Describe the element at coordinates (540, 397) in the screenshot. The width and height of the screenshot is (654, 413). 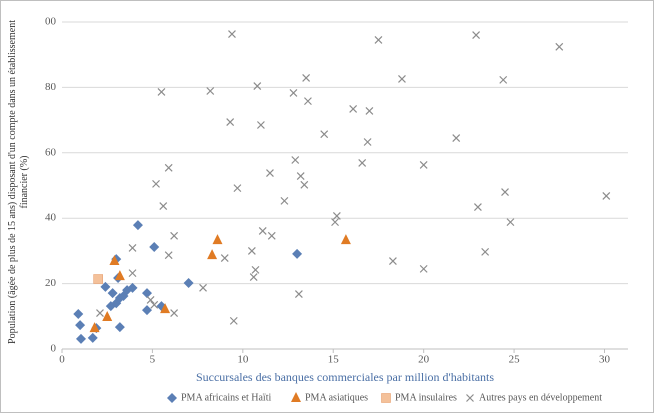
I see `legend-label: Autres pays en développement` at that location.